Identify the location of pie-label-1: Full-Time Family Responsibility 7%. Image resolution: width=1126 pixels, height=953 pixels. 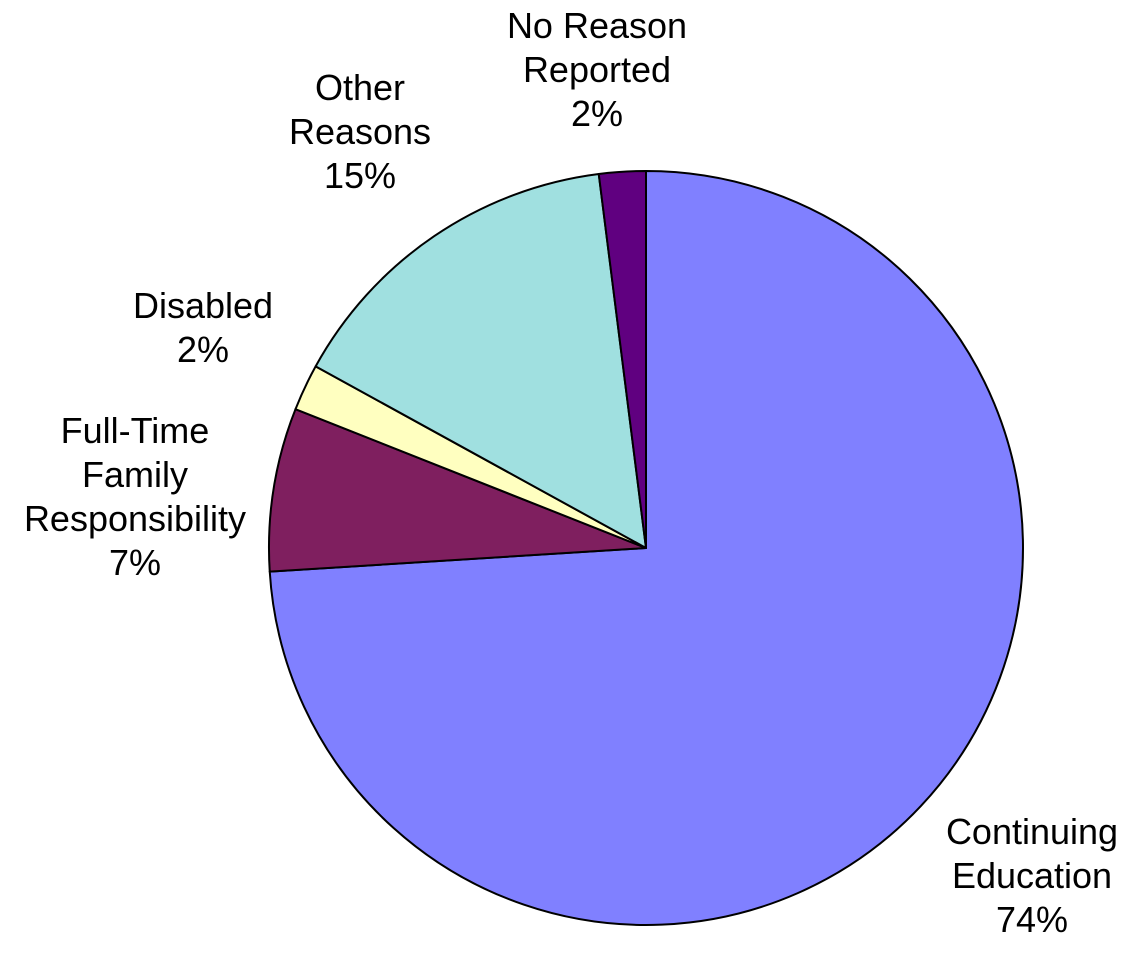
(135, 496).